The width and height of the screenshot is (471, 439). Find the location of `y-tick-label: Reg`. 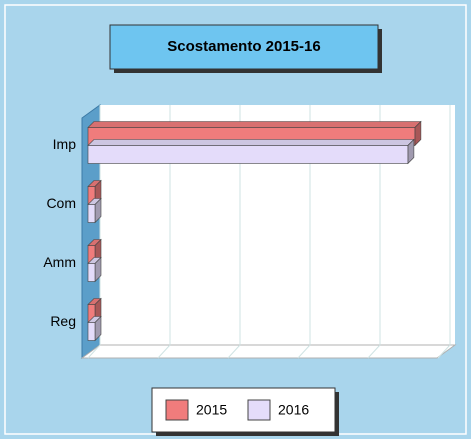

y-tick-label: Reg is located at coordinates (63, 321).